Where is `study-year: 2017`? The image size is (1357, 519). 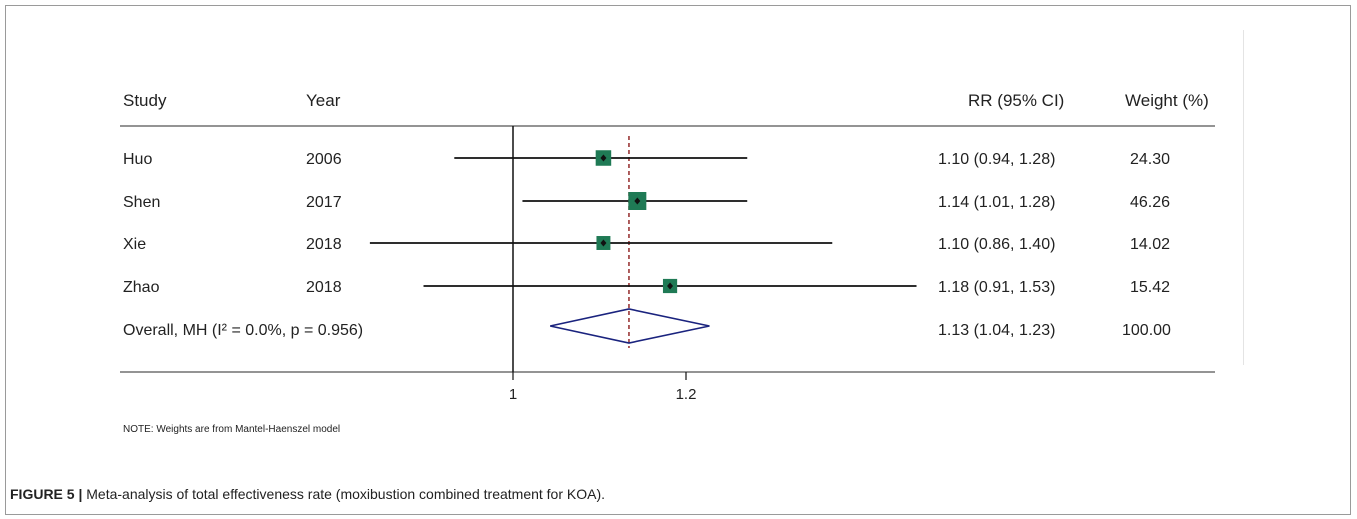 study-year: 2017 is located at coordinates (324, 202).